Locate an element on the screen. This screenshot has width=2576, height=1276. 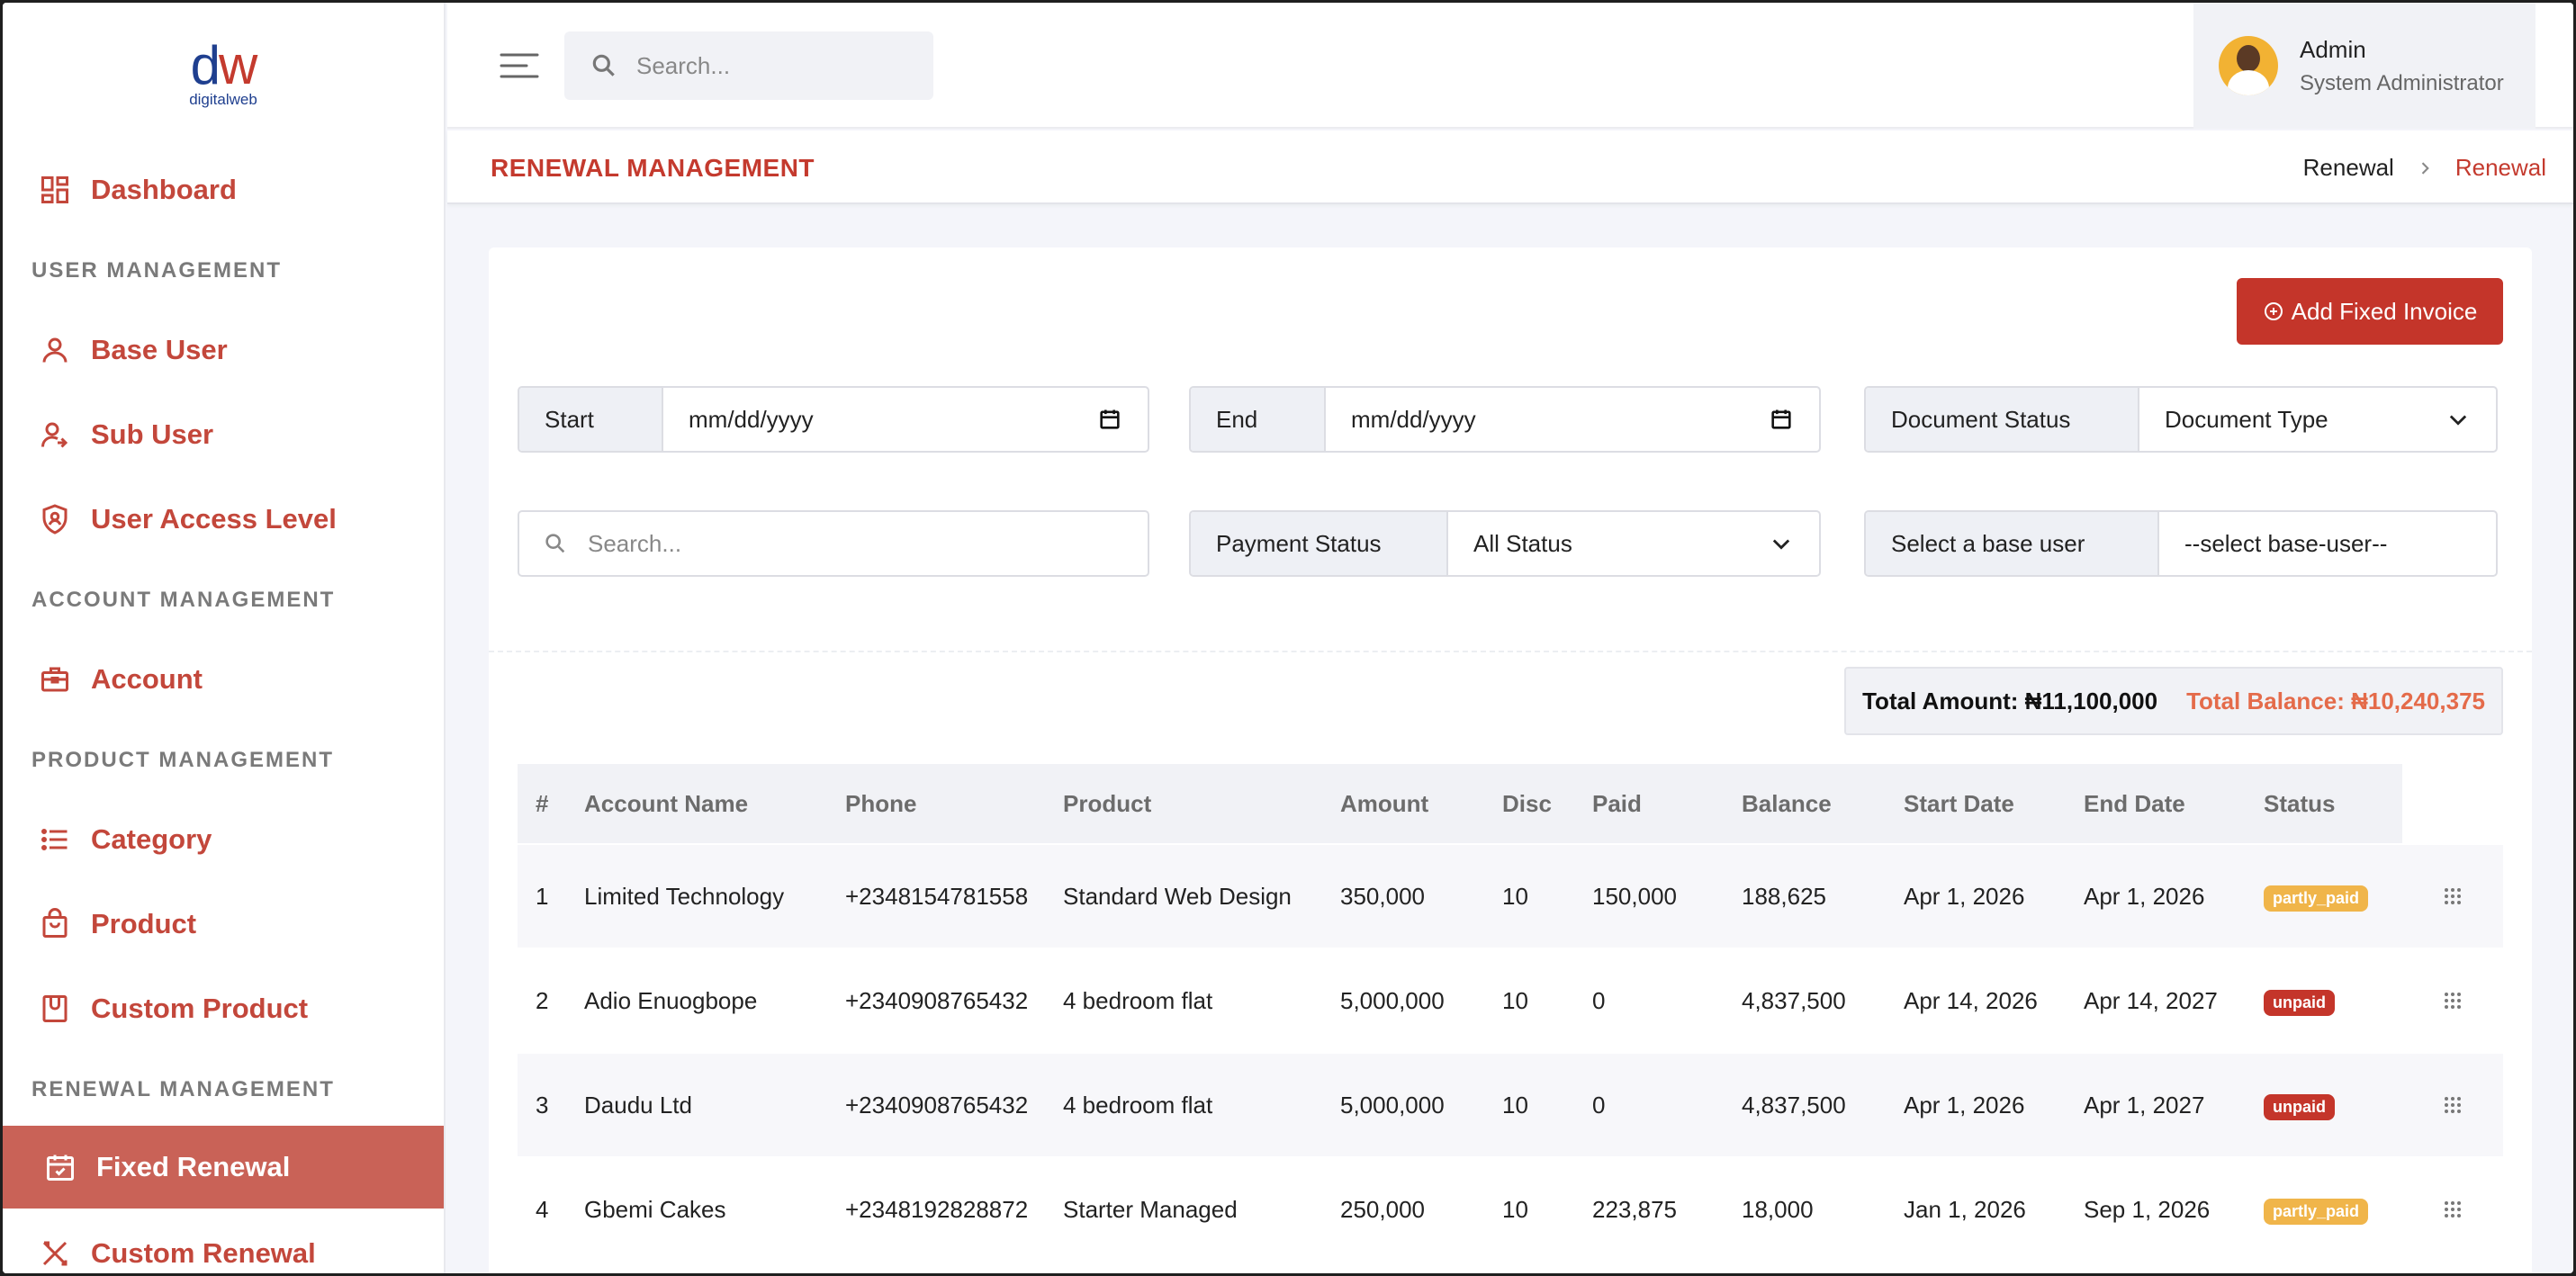
cell-account-name: Limited Technology is located at coordinates (684, 896).